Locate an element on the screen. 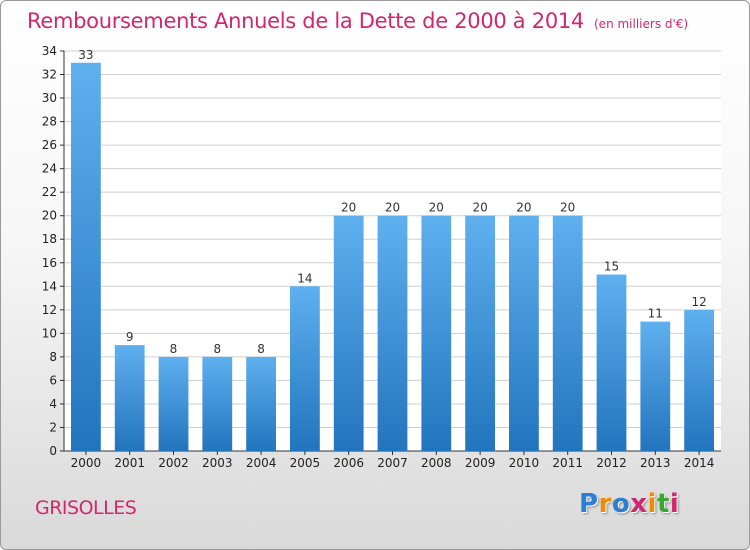  proxiti-logo: Proxiti is located at coordinates (629, 504).